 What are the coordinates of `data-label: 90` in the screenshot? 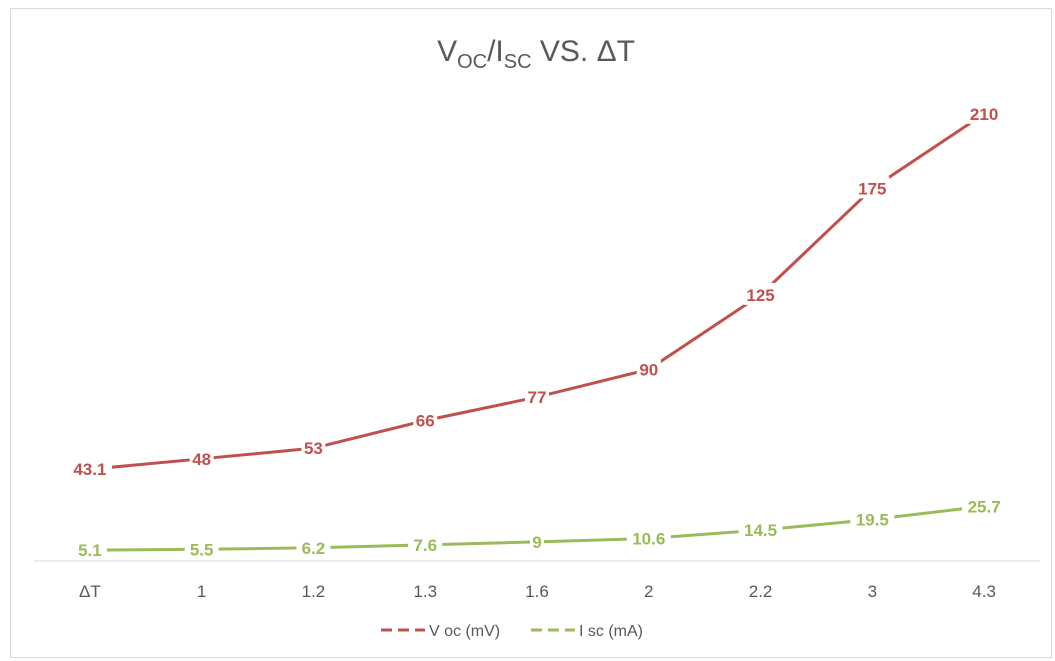 It's located at (648, 369).